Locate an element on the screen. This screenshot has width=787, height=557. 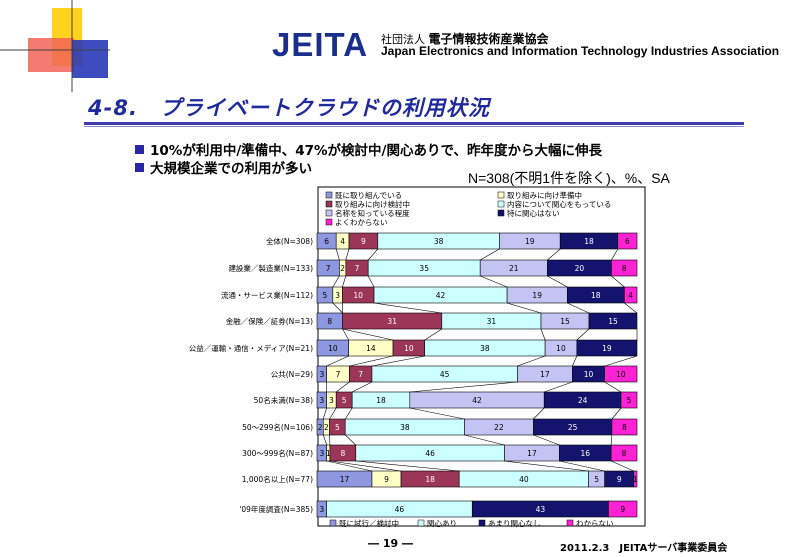
legend-label: よくわからない is located at coordinates (361, 222).